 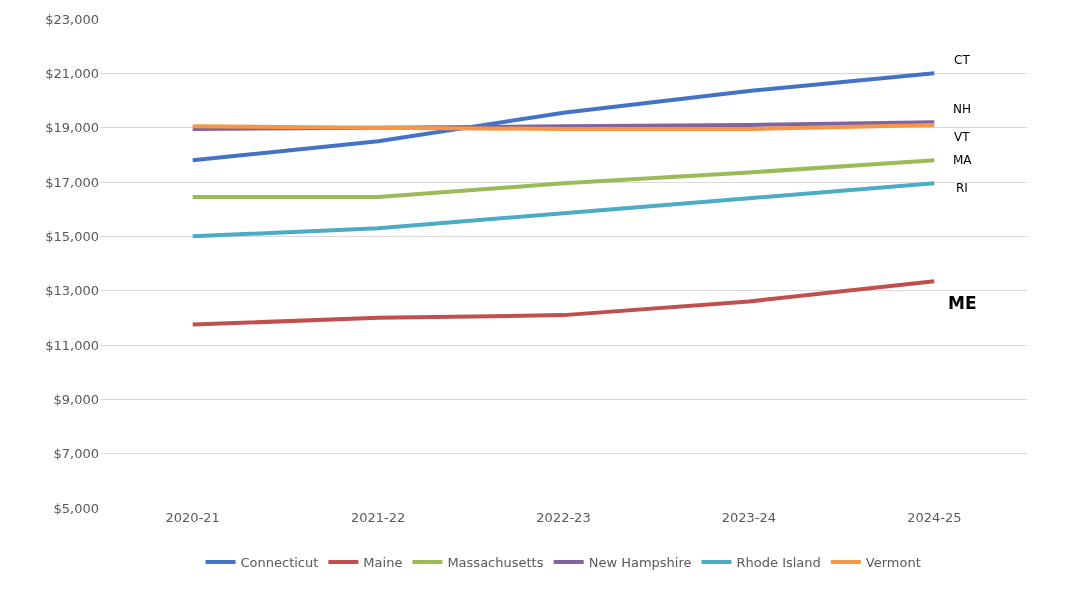 What do you see at coordinates (72, 19) in the screenshot?
I see `y-tick-label: $23,000` at bounding box center [72, 19].